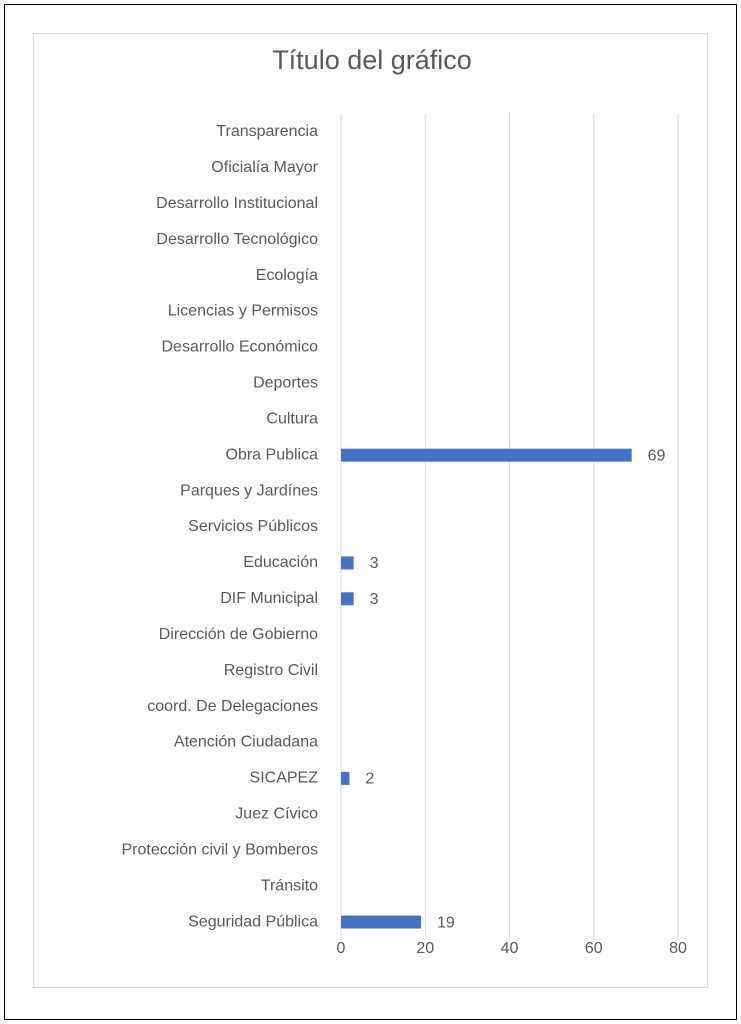 The width and height of the screenshot is (741, 1024). I want to click on y-tick-label: Seguridad Pública, so click(253, 921).